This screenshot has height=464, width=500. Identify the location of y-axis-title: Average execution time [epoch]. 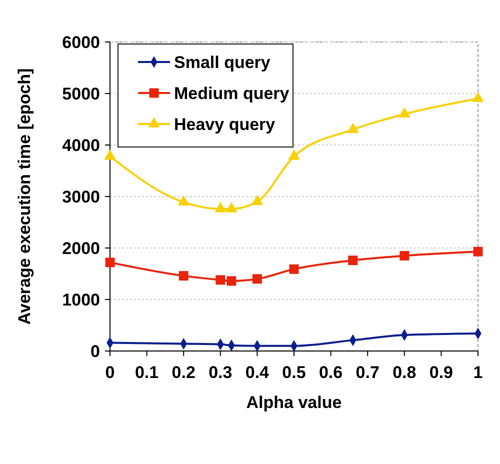
(24, 196).